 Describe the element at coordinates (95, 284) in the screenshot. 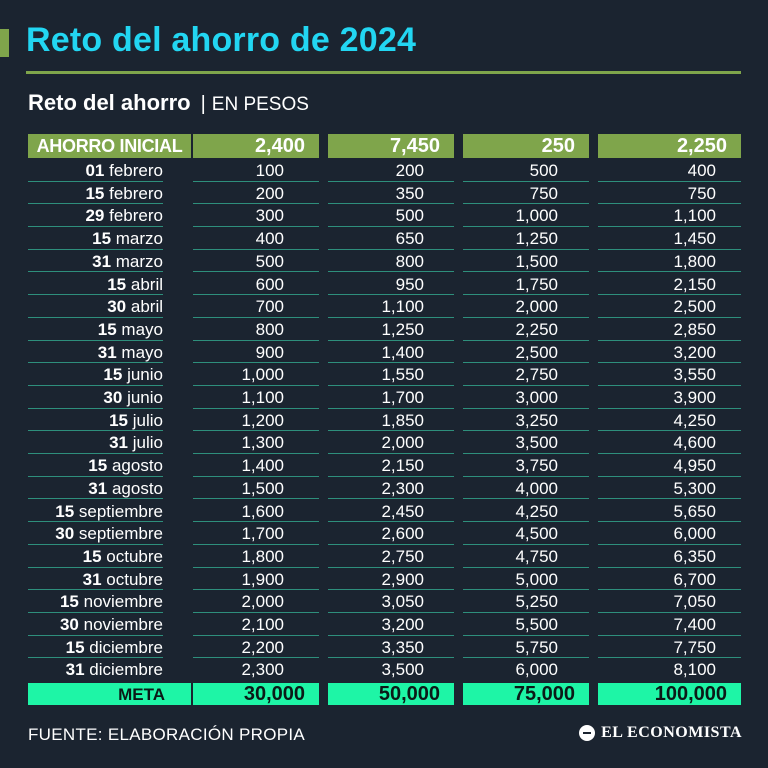

I see `row-date: 15 abril` at that location.